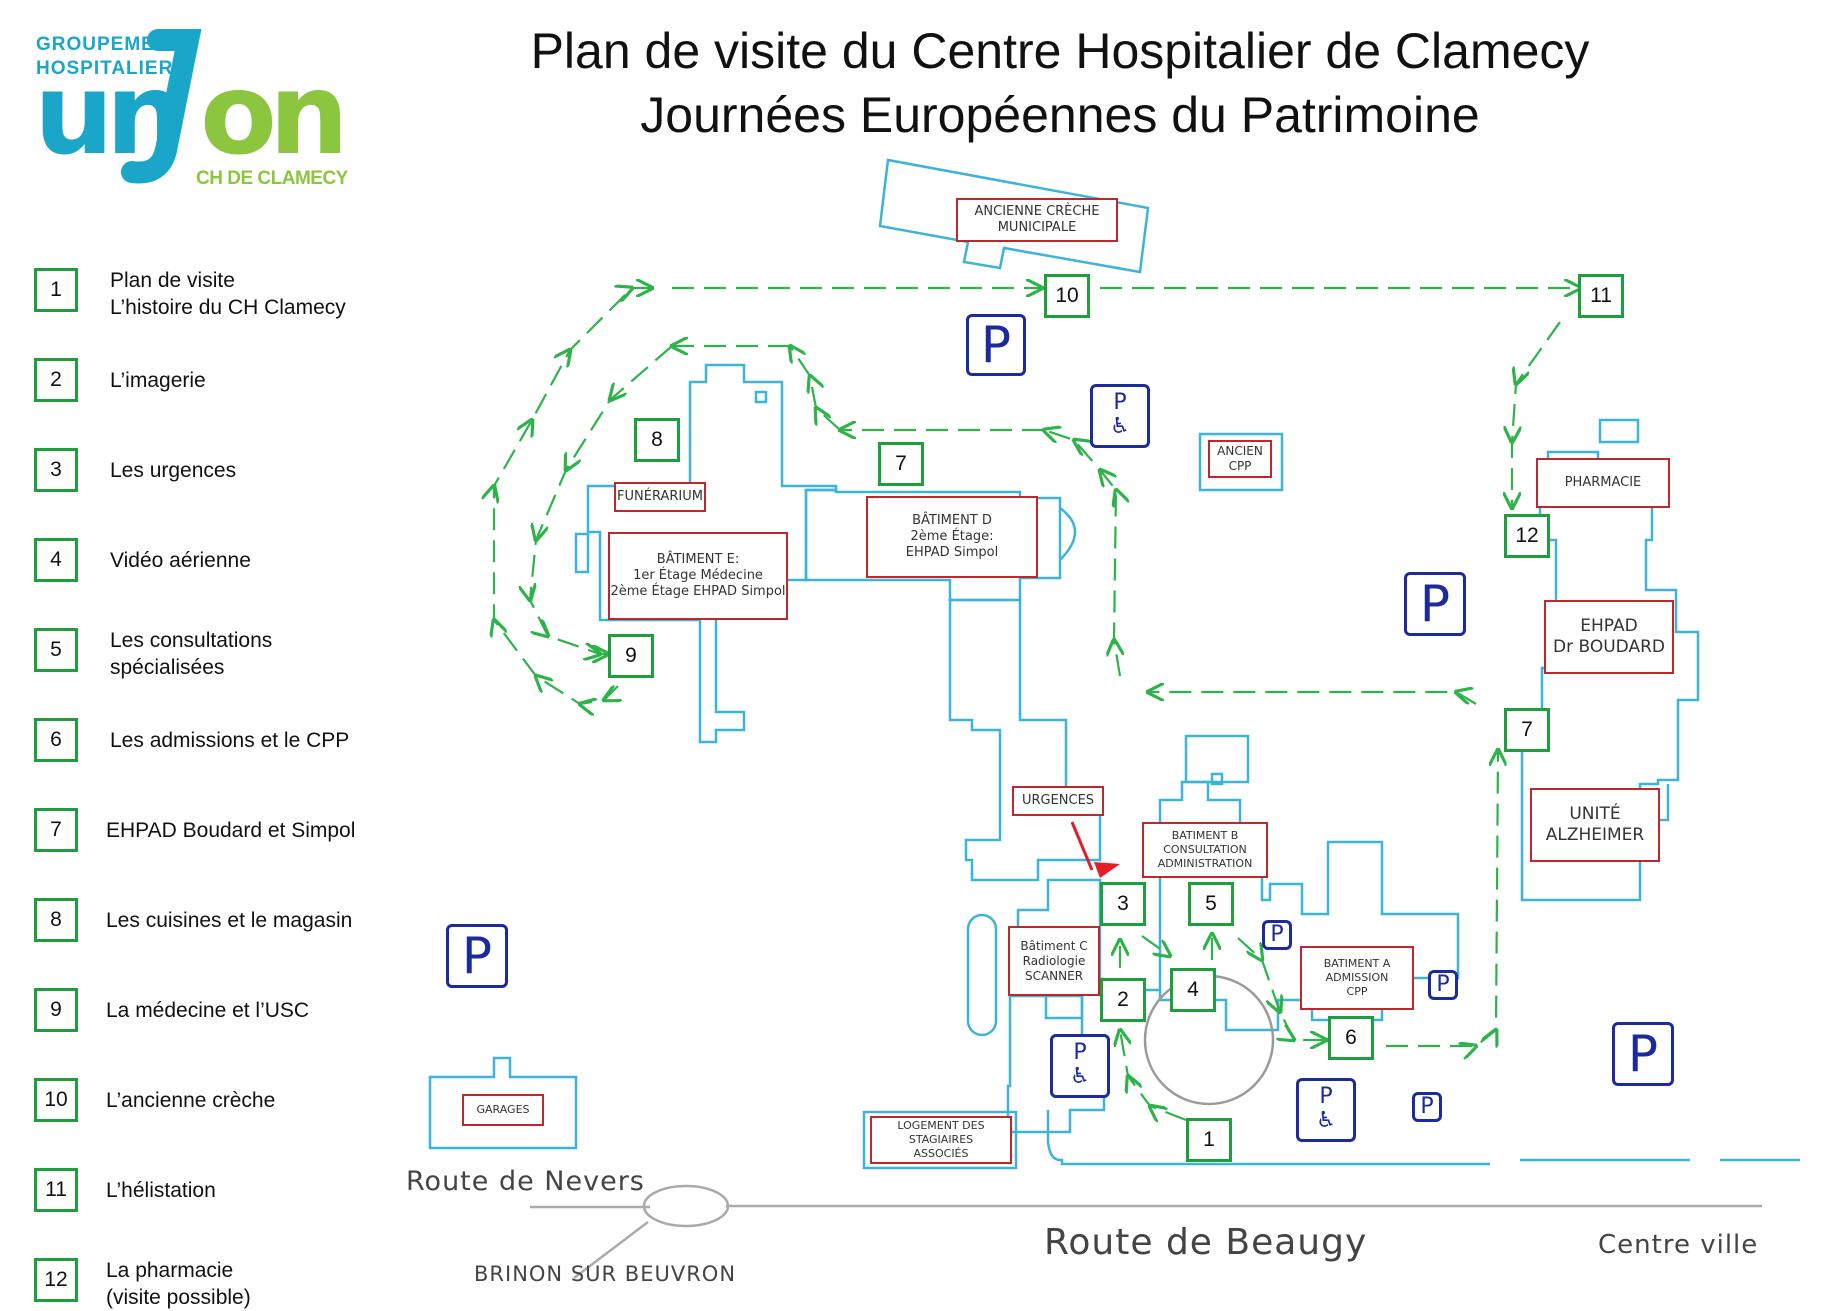 The width and height of the screenshot is (1837, 1311). What do you see at coordinates (1037, 211) in the screenshot?
I see `building-label-line: ANCIENNE CRÈCHE` at bounding box center [1037, 211].